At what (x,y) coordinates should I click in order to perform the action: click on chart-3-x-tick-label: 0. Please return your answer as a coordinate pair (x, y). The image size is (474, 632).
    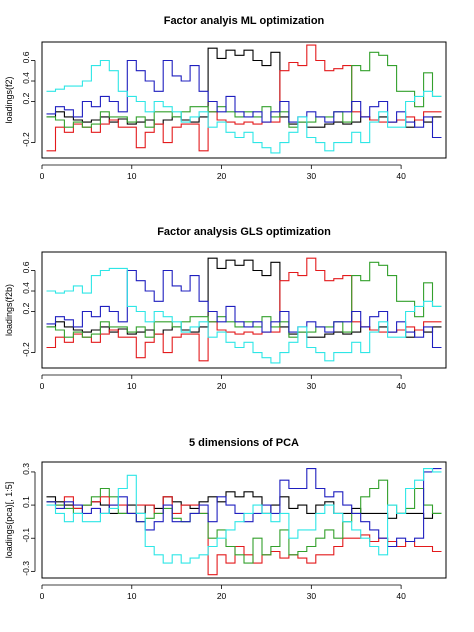
    Looking at the image, I should click on (42, 596).